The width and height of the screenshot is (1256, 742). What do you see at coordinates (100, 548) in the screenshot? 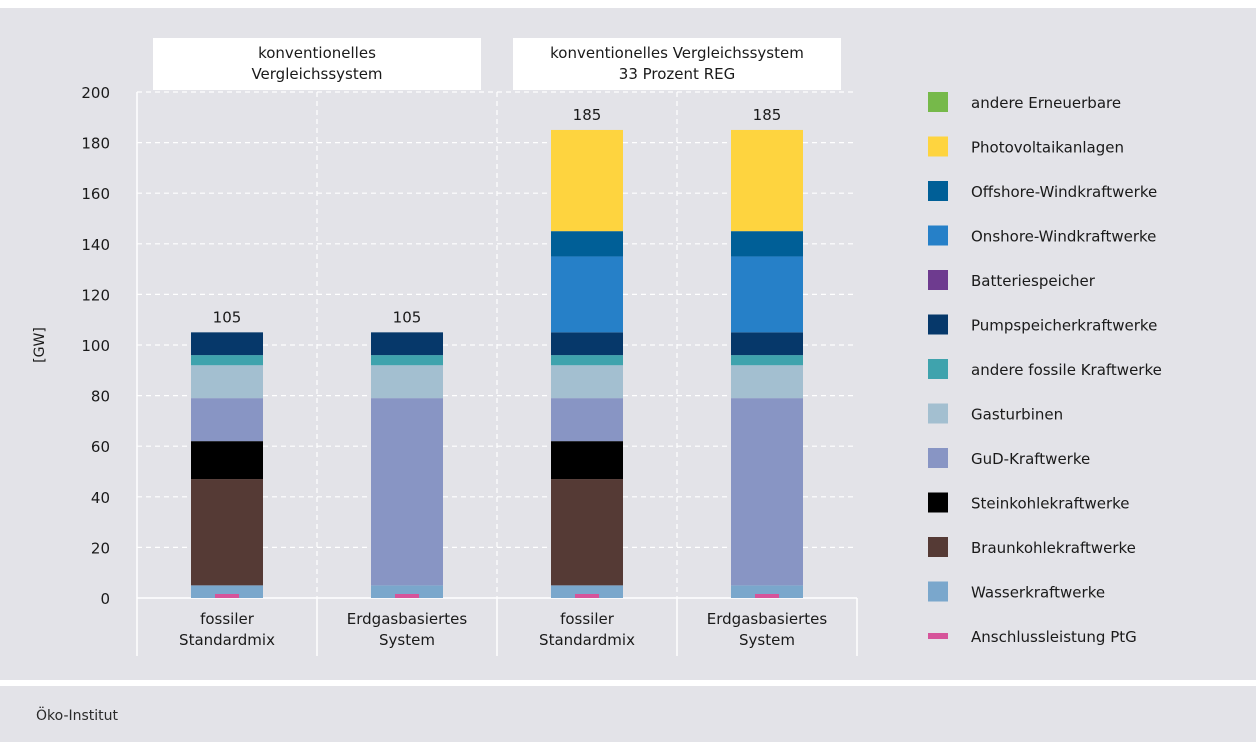
I see `y-tick-label: 20` at bounding box center [100, 548].